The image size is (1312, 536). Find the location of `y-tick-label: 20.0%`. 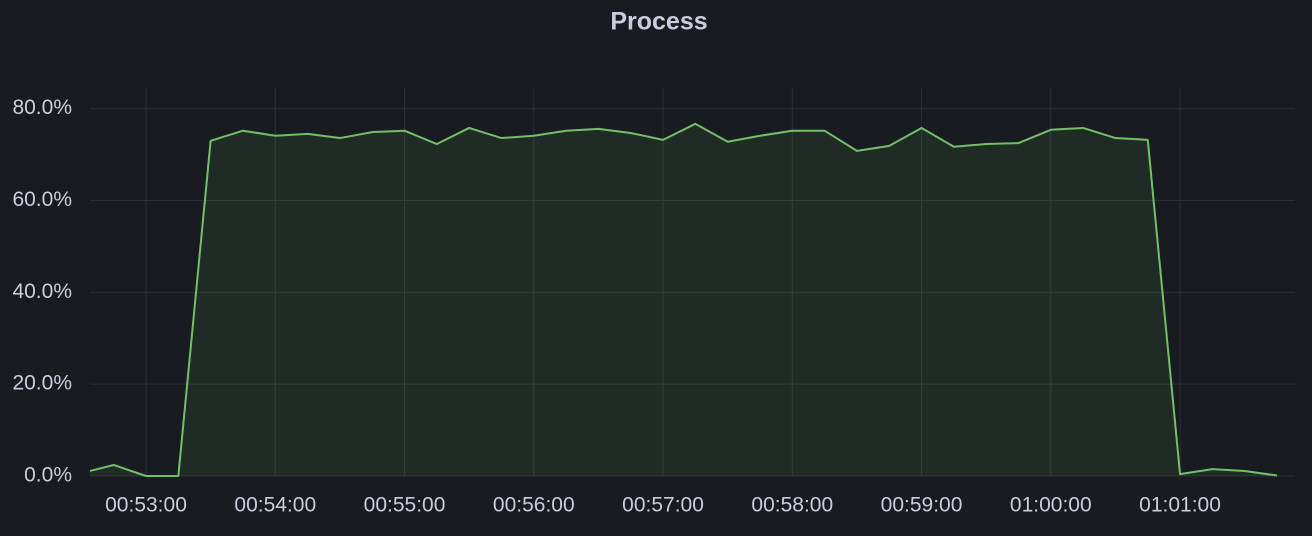

y-tick-label: 20.0% is located at coordinates (42, 383).